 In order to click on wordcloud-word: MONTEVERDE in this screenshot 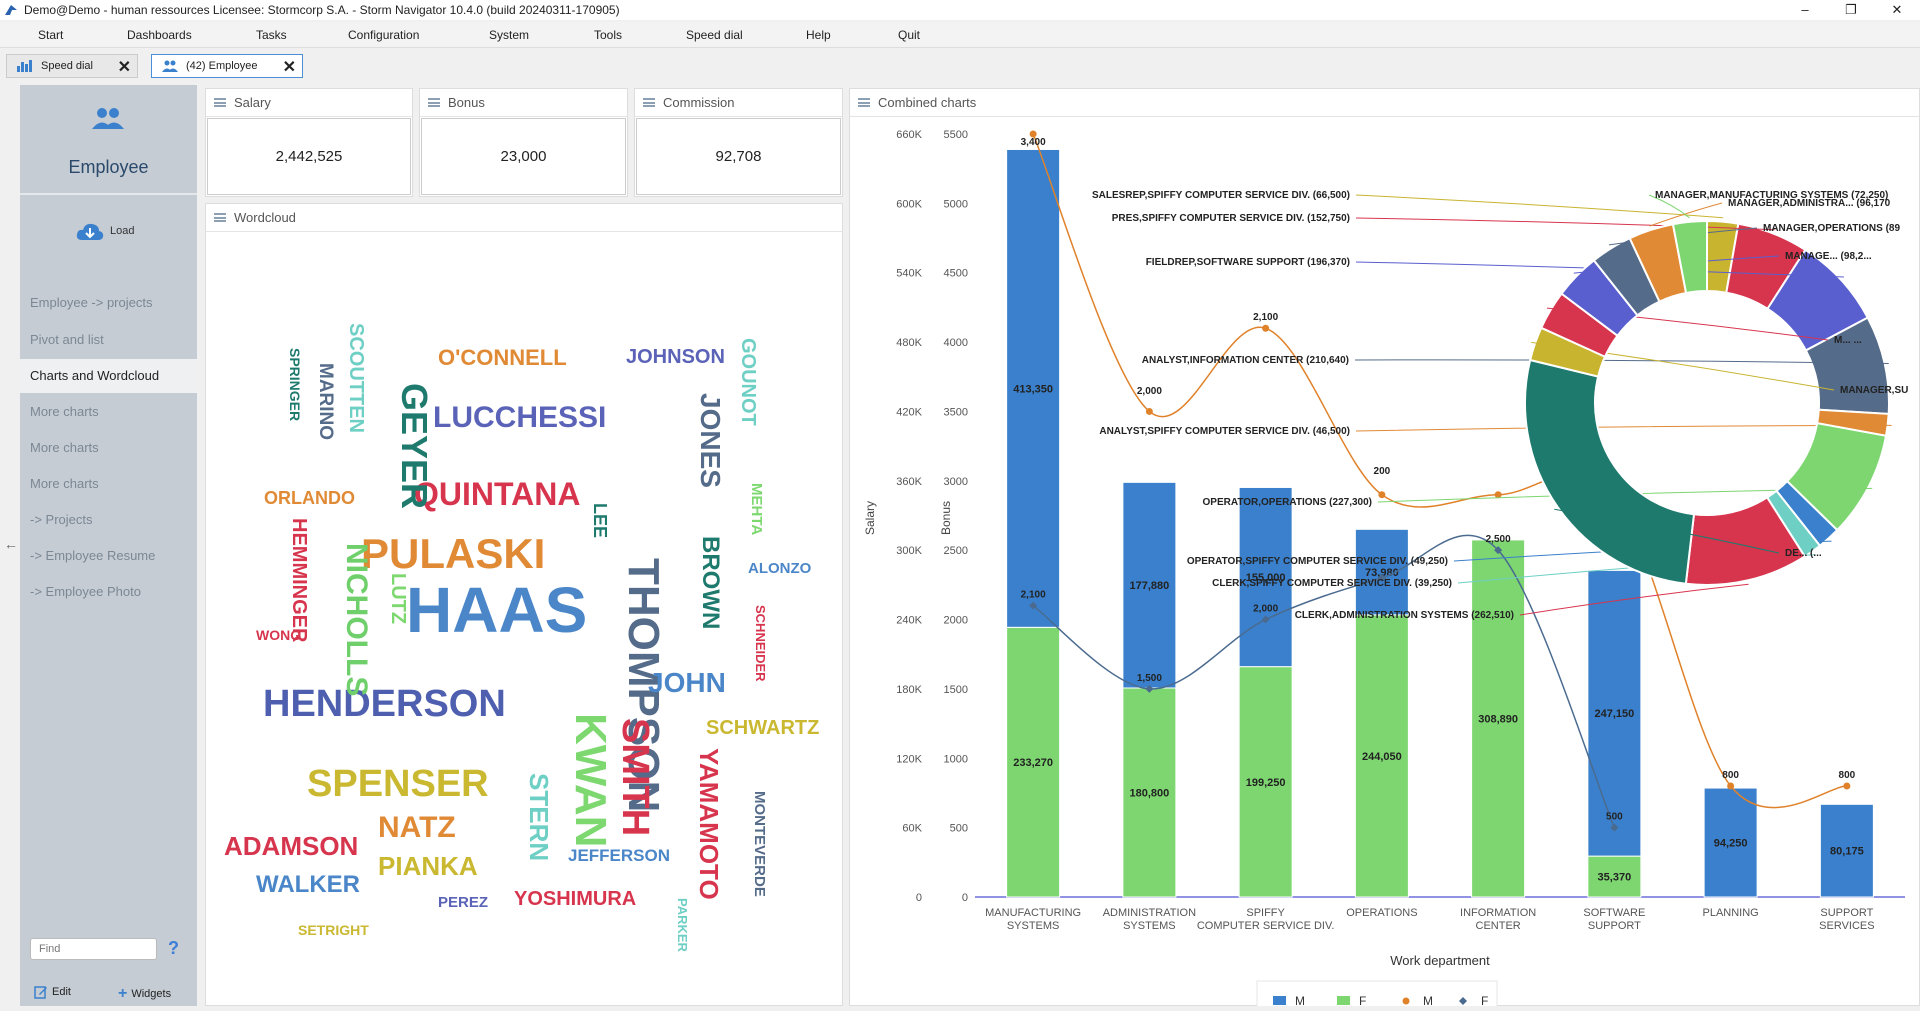, I will do `click(759, 844)`.